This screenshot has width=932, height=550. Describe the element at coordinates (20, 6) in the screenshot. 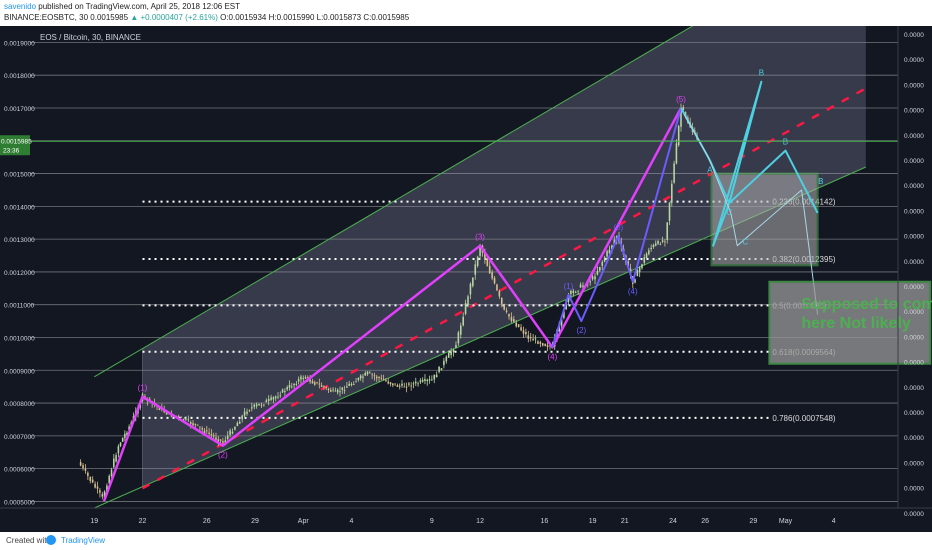

I see `author-link: savenido` at that location.